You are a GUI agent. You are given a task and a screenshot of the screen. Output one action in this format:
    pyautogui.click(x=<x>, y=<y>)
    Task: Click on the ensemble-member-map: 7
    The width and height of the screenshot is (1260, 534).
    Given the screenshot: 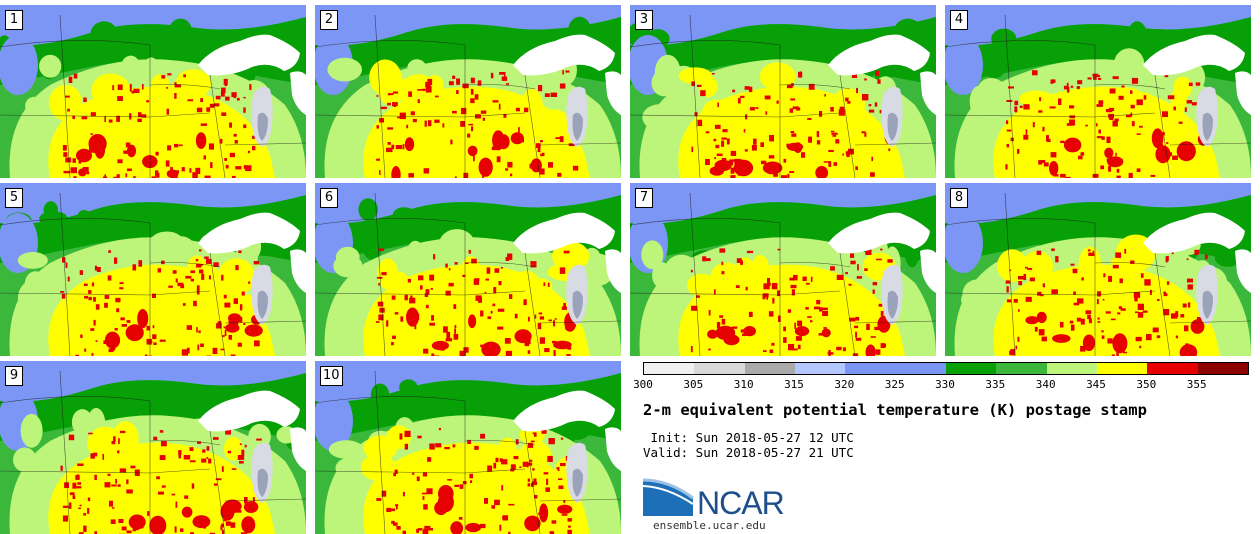 What is the action you would take?
    pyautogui.click(x=783, y=269)
    